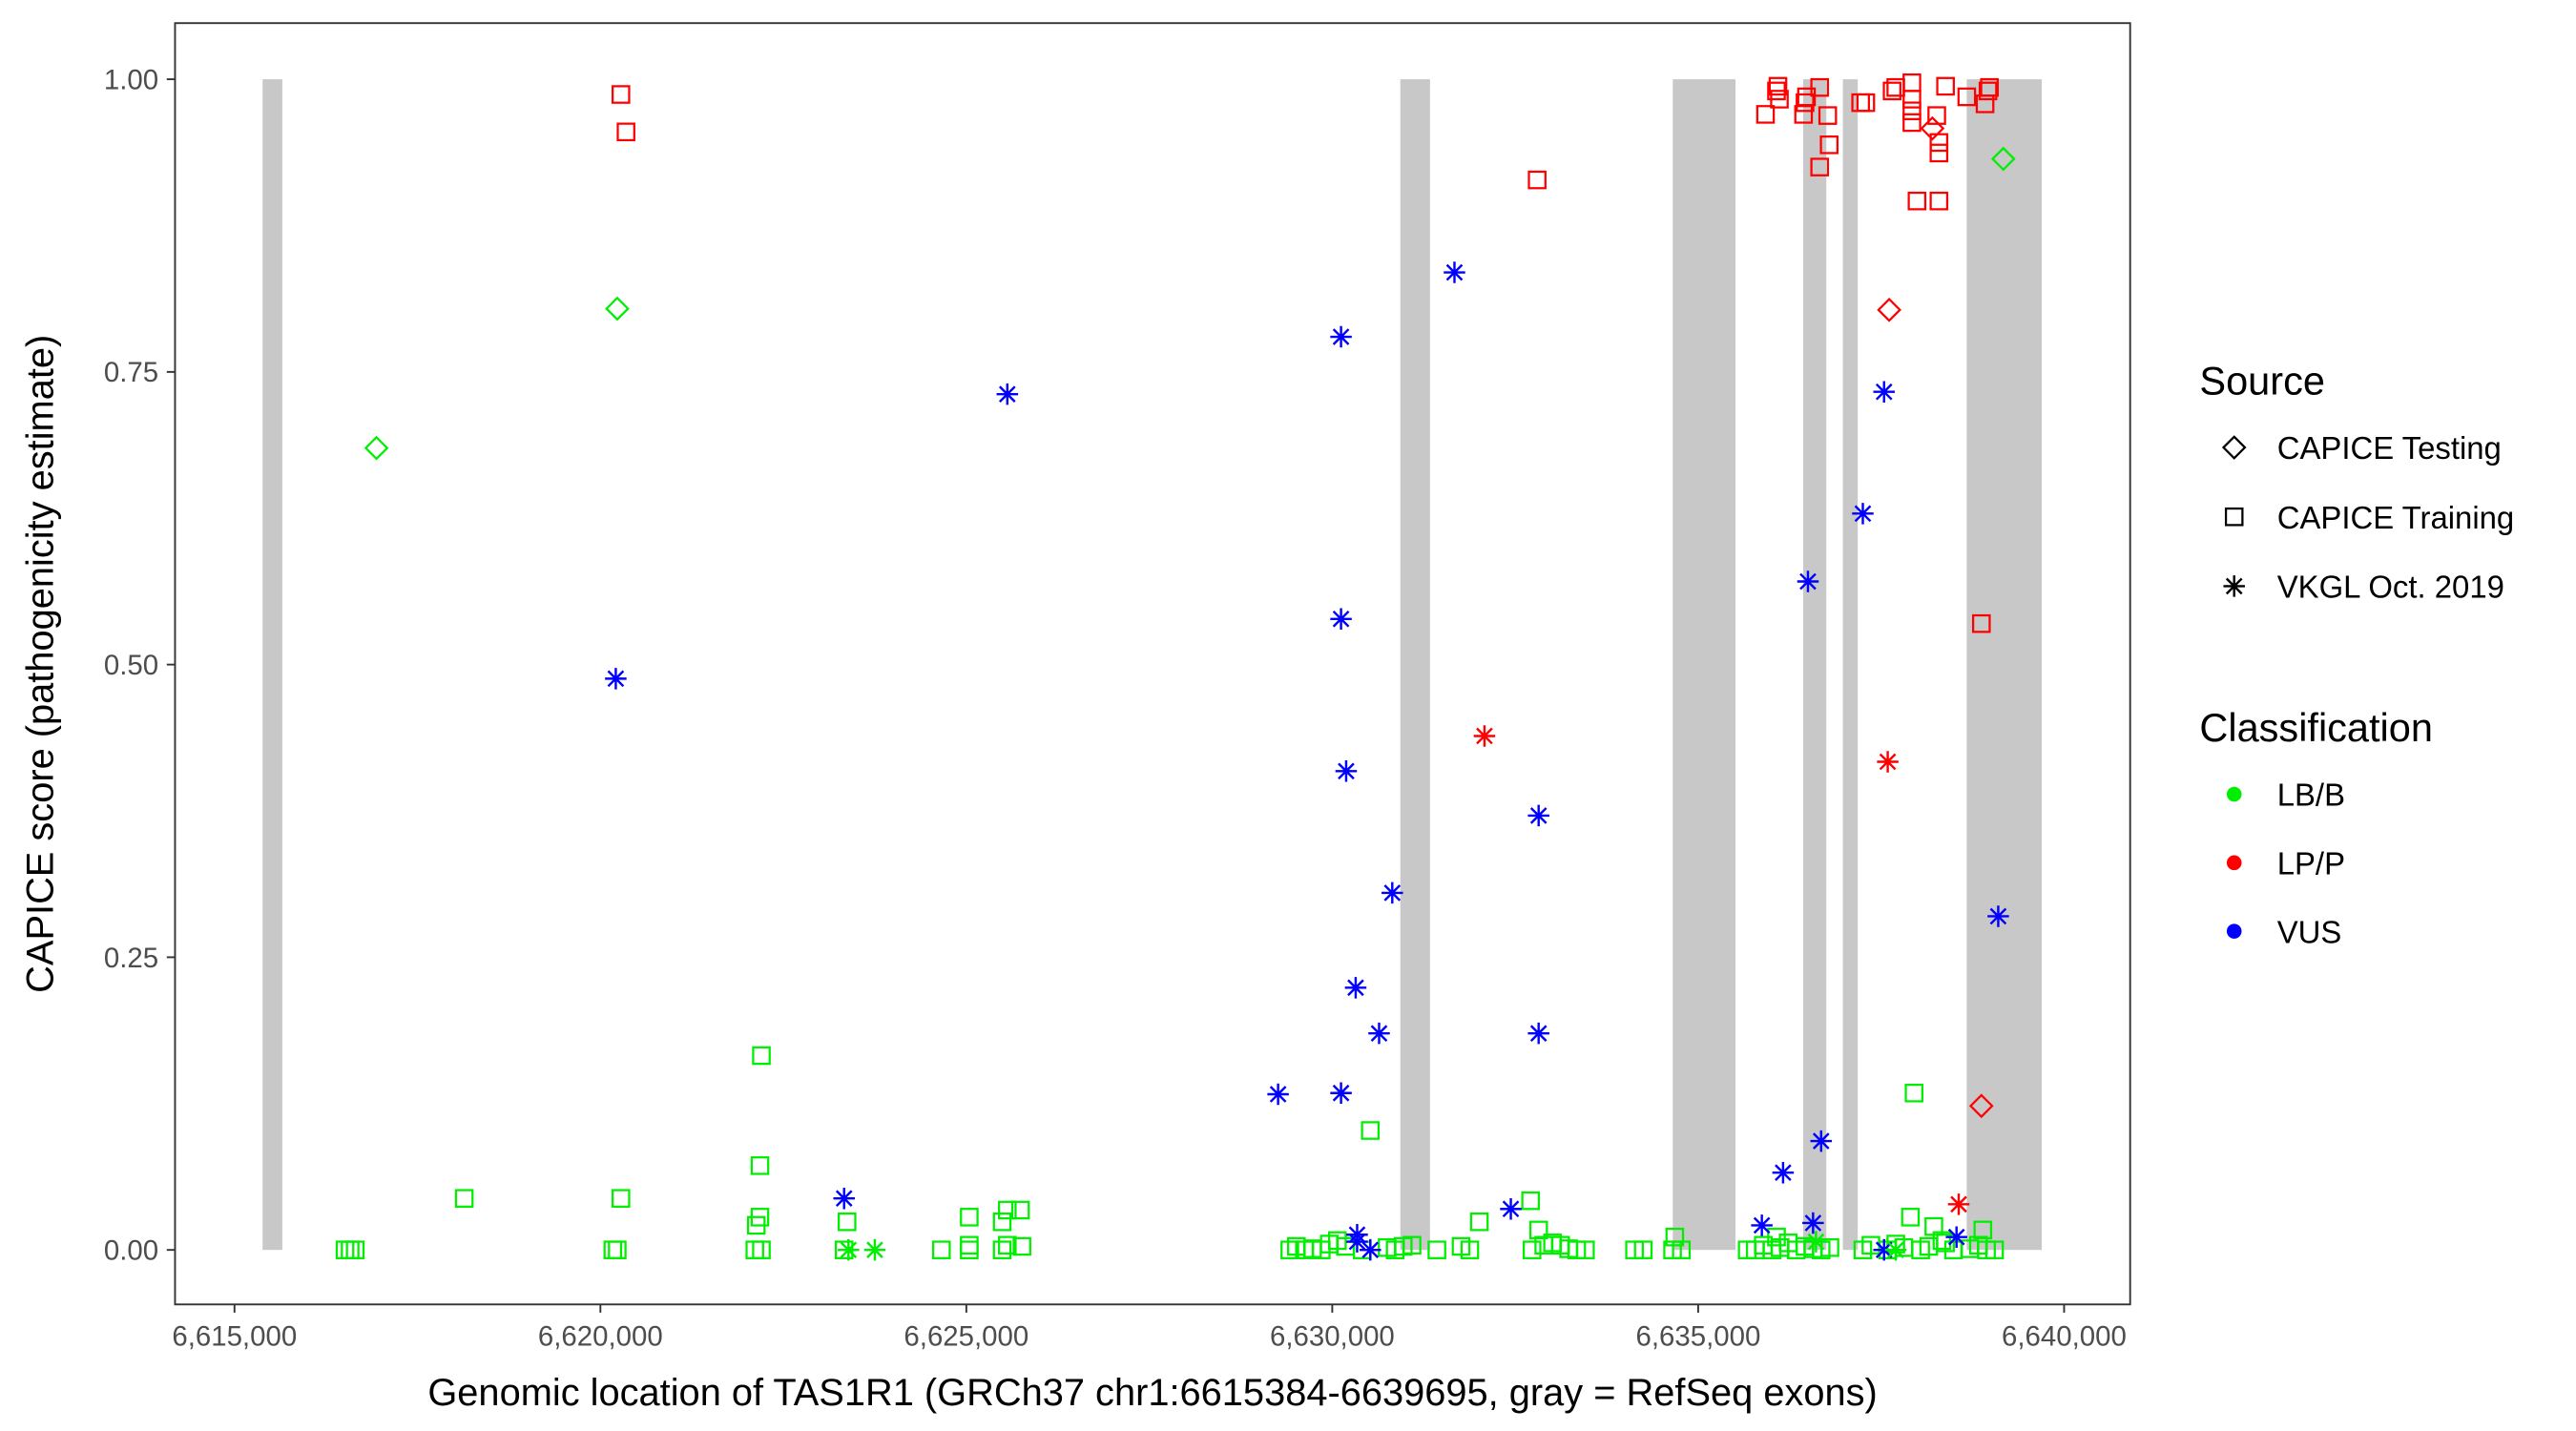 This screenshot has width=2576, height=1431. What do you see at coordinates (2311, 863) in the screenshot?
I see `legend-classification-label: LP/P` at bounding box center [2311, 863].